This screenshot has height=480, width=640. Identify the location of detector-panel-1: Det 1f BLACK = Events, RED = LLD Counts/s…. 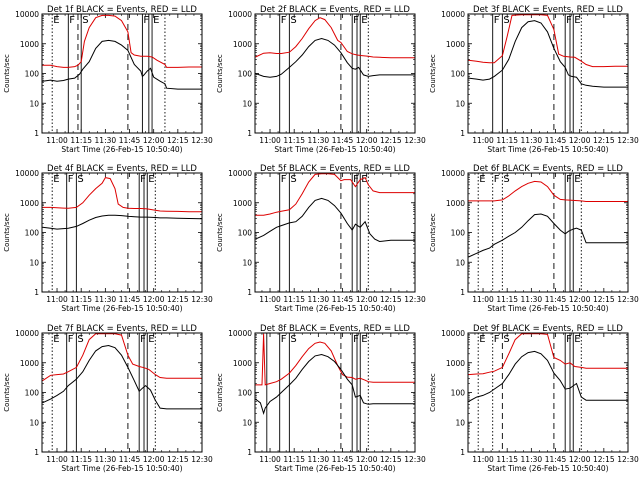
(108, 79).